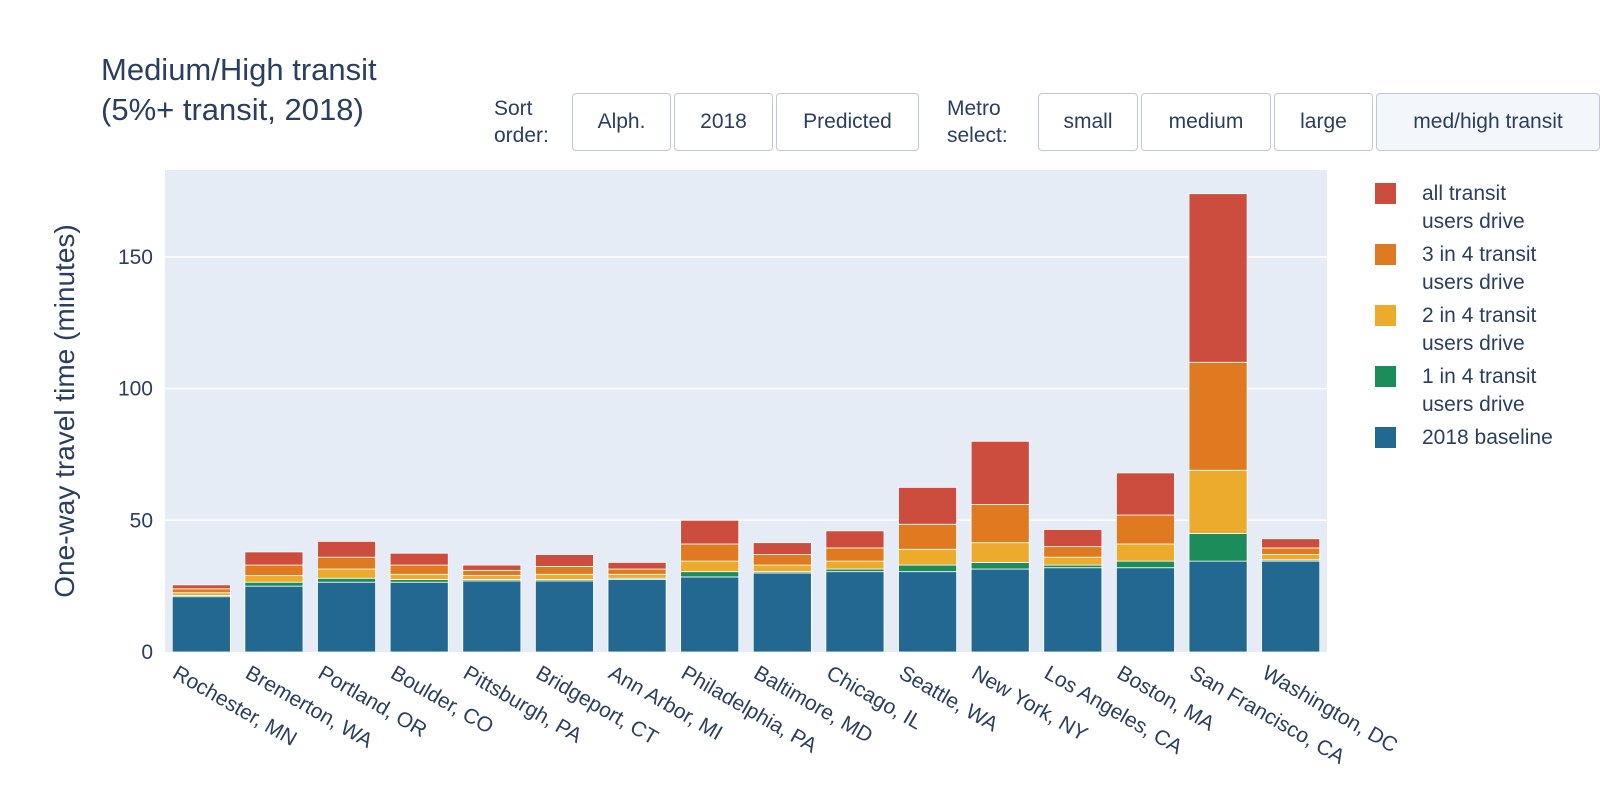 This screenshot has height=799, width=1624. Describe the element at coordinates (1479, 329) in the screenshot. I see `legend-label: 2 in 4 transit users drive` at that location.